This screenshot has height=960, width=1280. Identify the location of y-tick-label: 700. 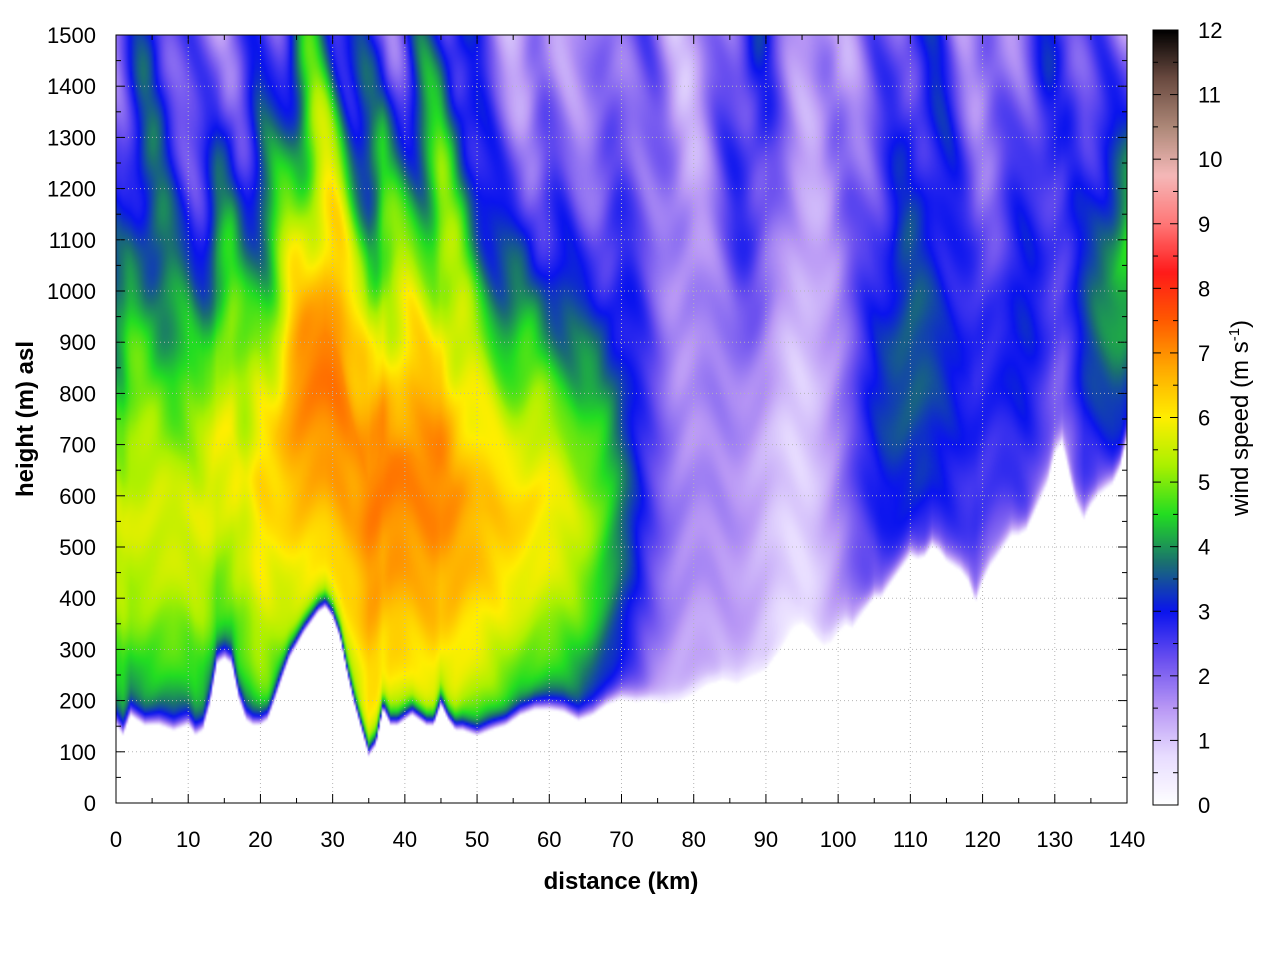
(77, 445).